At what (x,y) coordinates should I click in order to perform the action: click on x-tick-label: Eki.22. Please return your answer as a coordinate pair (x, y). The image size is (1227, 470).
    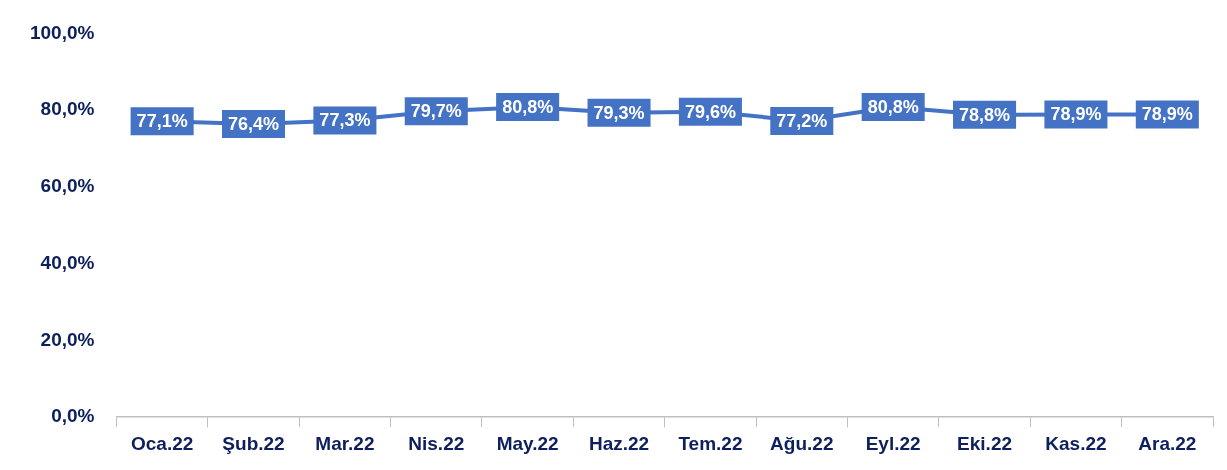
    Looking at the image, I should click on (985, 443).